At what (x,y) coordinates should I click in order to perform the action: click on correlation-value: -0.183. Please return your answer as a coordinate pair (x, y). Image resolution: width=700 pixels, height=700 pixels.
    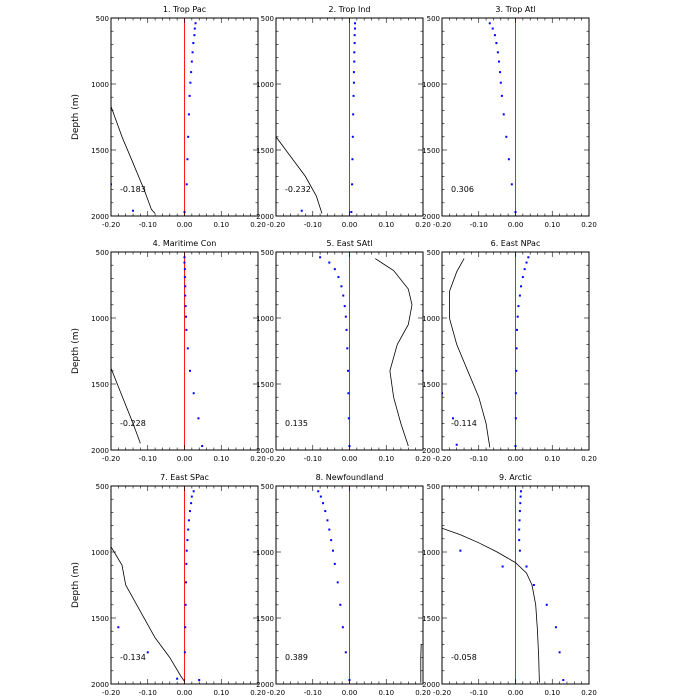
    Looking at the image, I should click on (133, 189).